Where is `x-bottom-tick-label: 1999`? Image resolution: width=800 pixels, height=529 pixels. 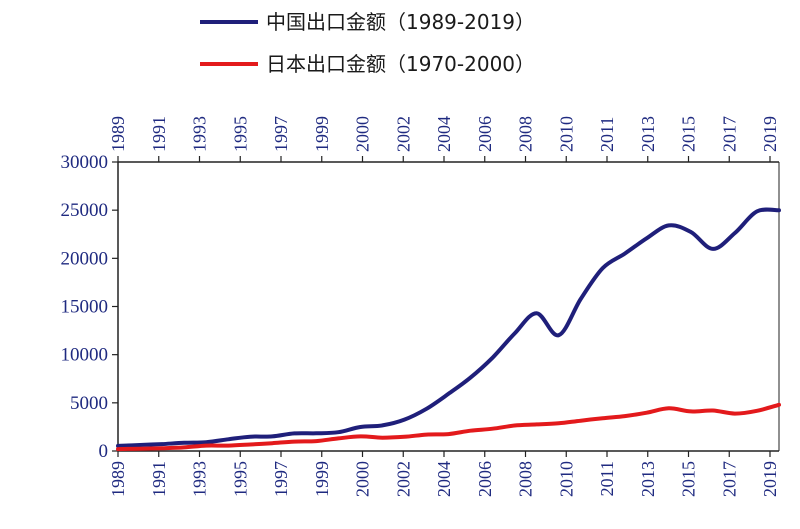 x-bottom-tick-label: 1999 is located at coordinates (322, 479).